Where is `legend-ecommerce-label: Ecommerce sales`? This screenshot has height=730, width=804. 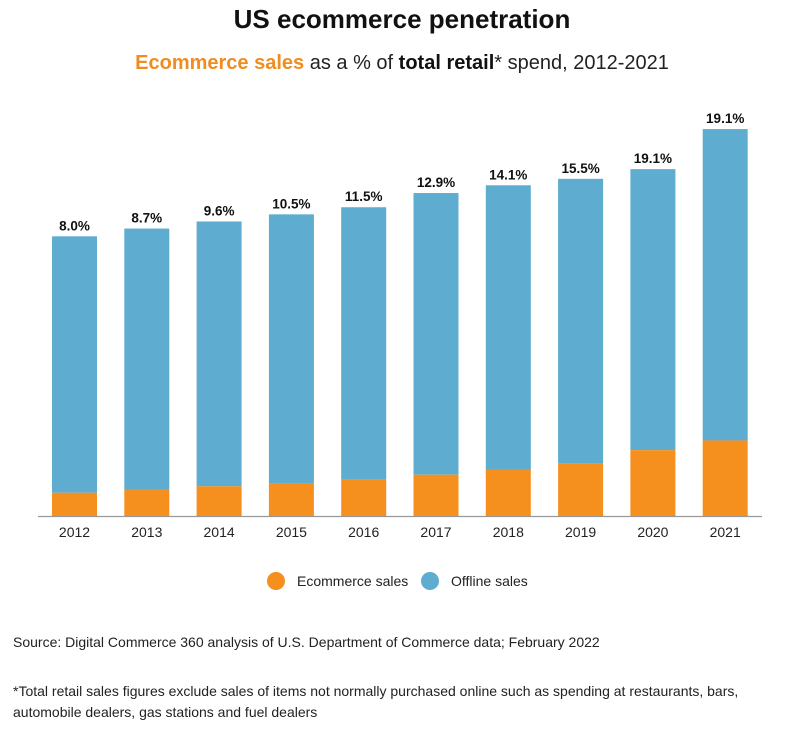 legend-ecommerce-label: Ecommerce sales is located at coordinates (352, 581).